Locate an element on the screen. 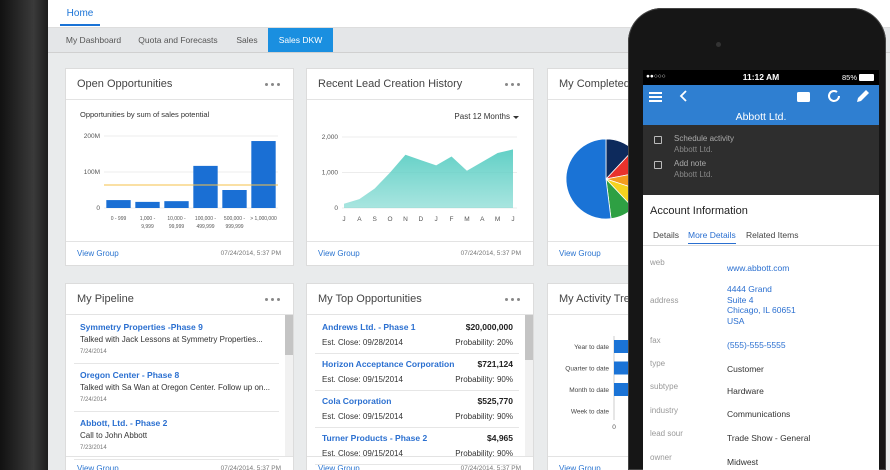 Image resolution: width=890 pixels, height=470 pixels. field-label: address is located at coordinates (664, 300).